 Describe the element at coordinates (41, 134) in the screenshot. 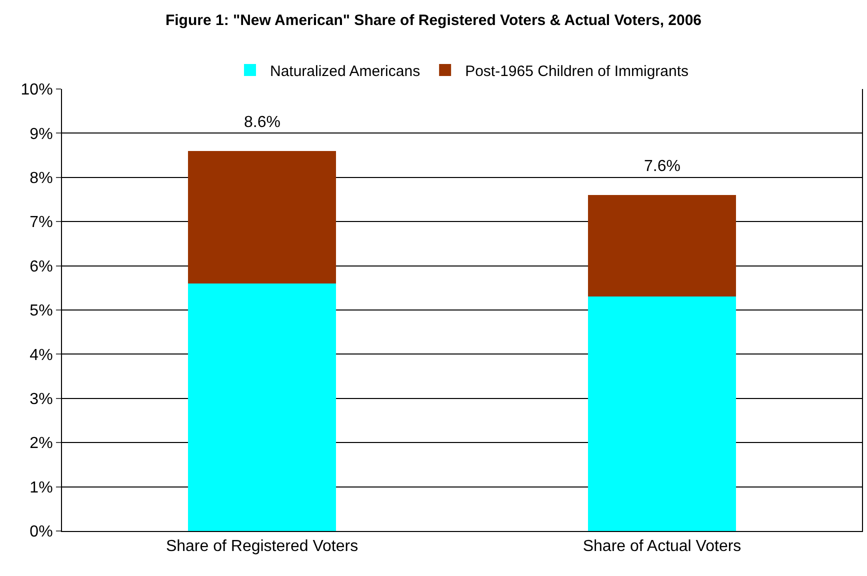

I see `y-tick-label: 9%` at that location.